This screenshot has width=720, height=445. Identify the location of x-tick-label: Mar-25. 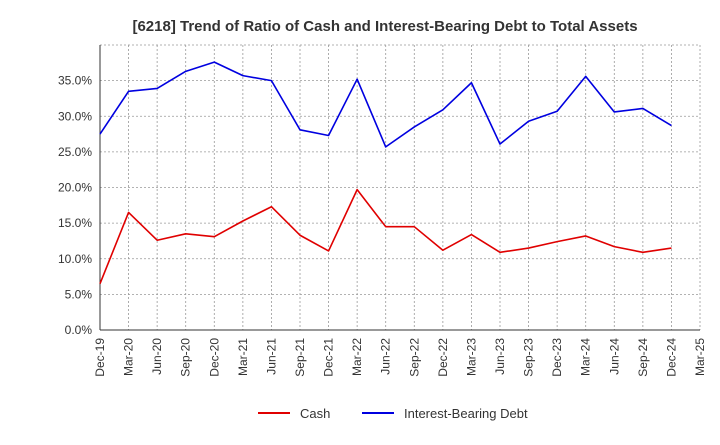
(700, 357).